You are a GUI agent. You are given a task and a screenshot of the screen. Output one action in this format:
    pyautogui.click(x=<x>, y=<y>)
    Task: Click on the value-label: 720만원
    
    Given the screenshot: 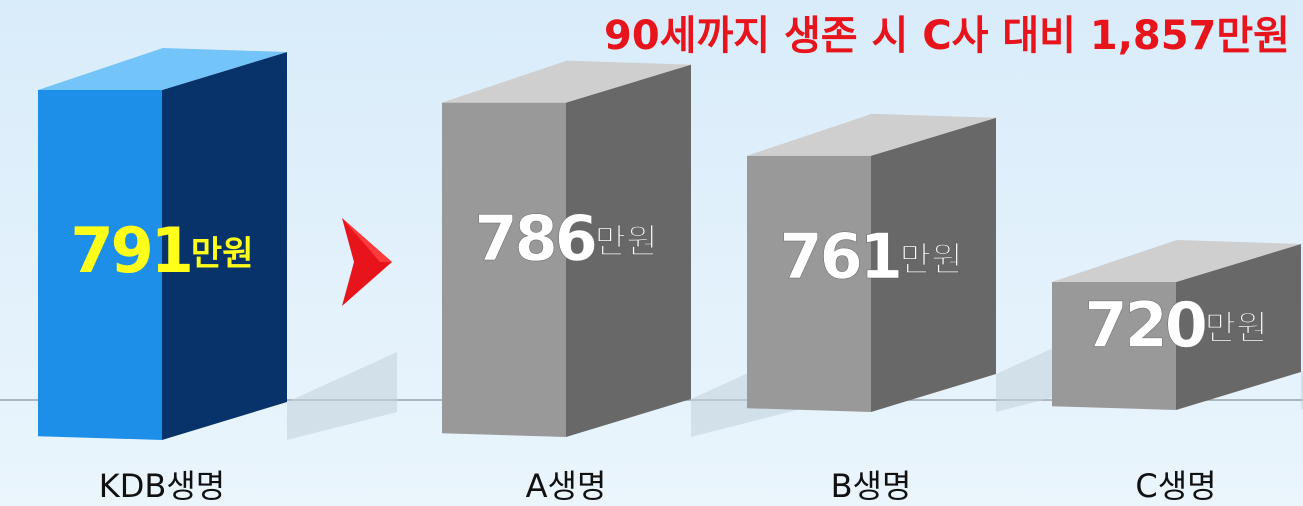 What is the action you would take?
    pyautogui.click(x=1176, y=325)
    